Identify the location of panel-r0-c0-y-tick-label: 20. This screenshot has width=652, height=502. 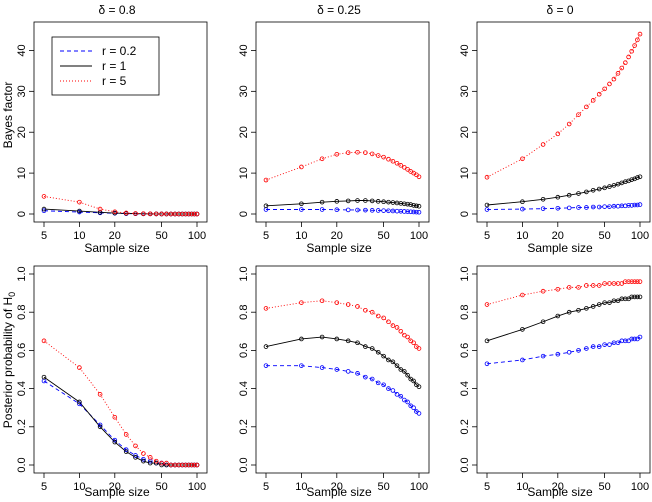
(22, 132).